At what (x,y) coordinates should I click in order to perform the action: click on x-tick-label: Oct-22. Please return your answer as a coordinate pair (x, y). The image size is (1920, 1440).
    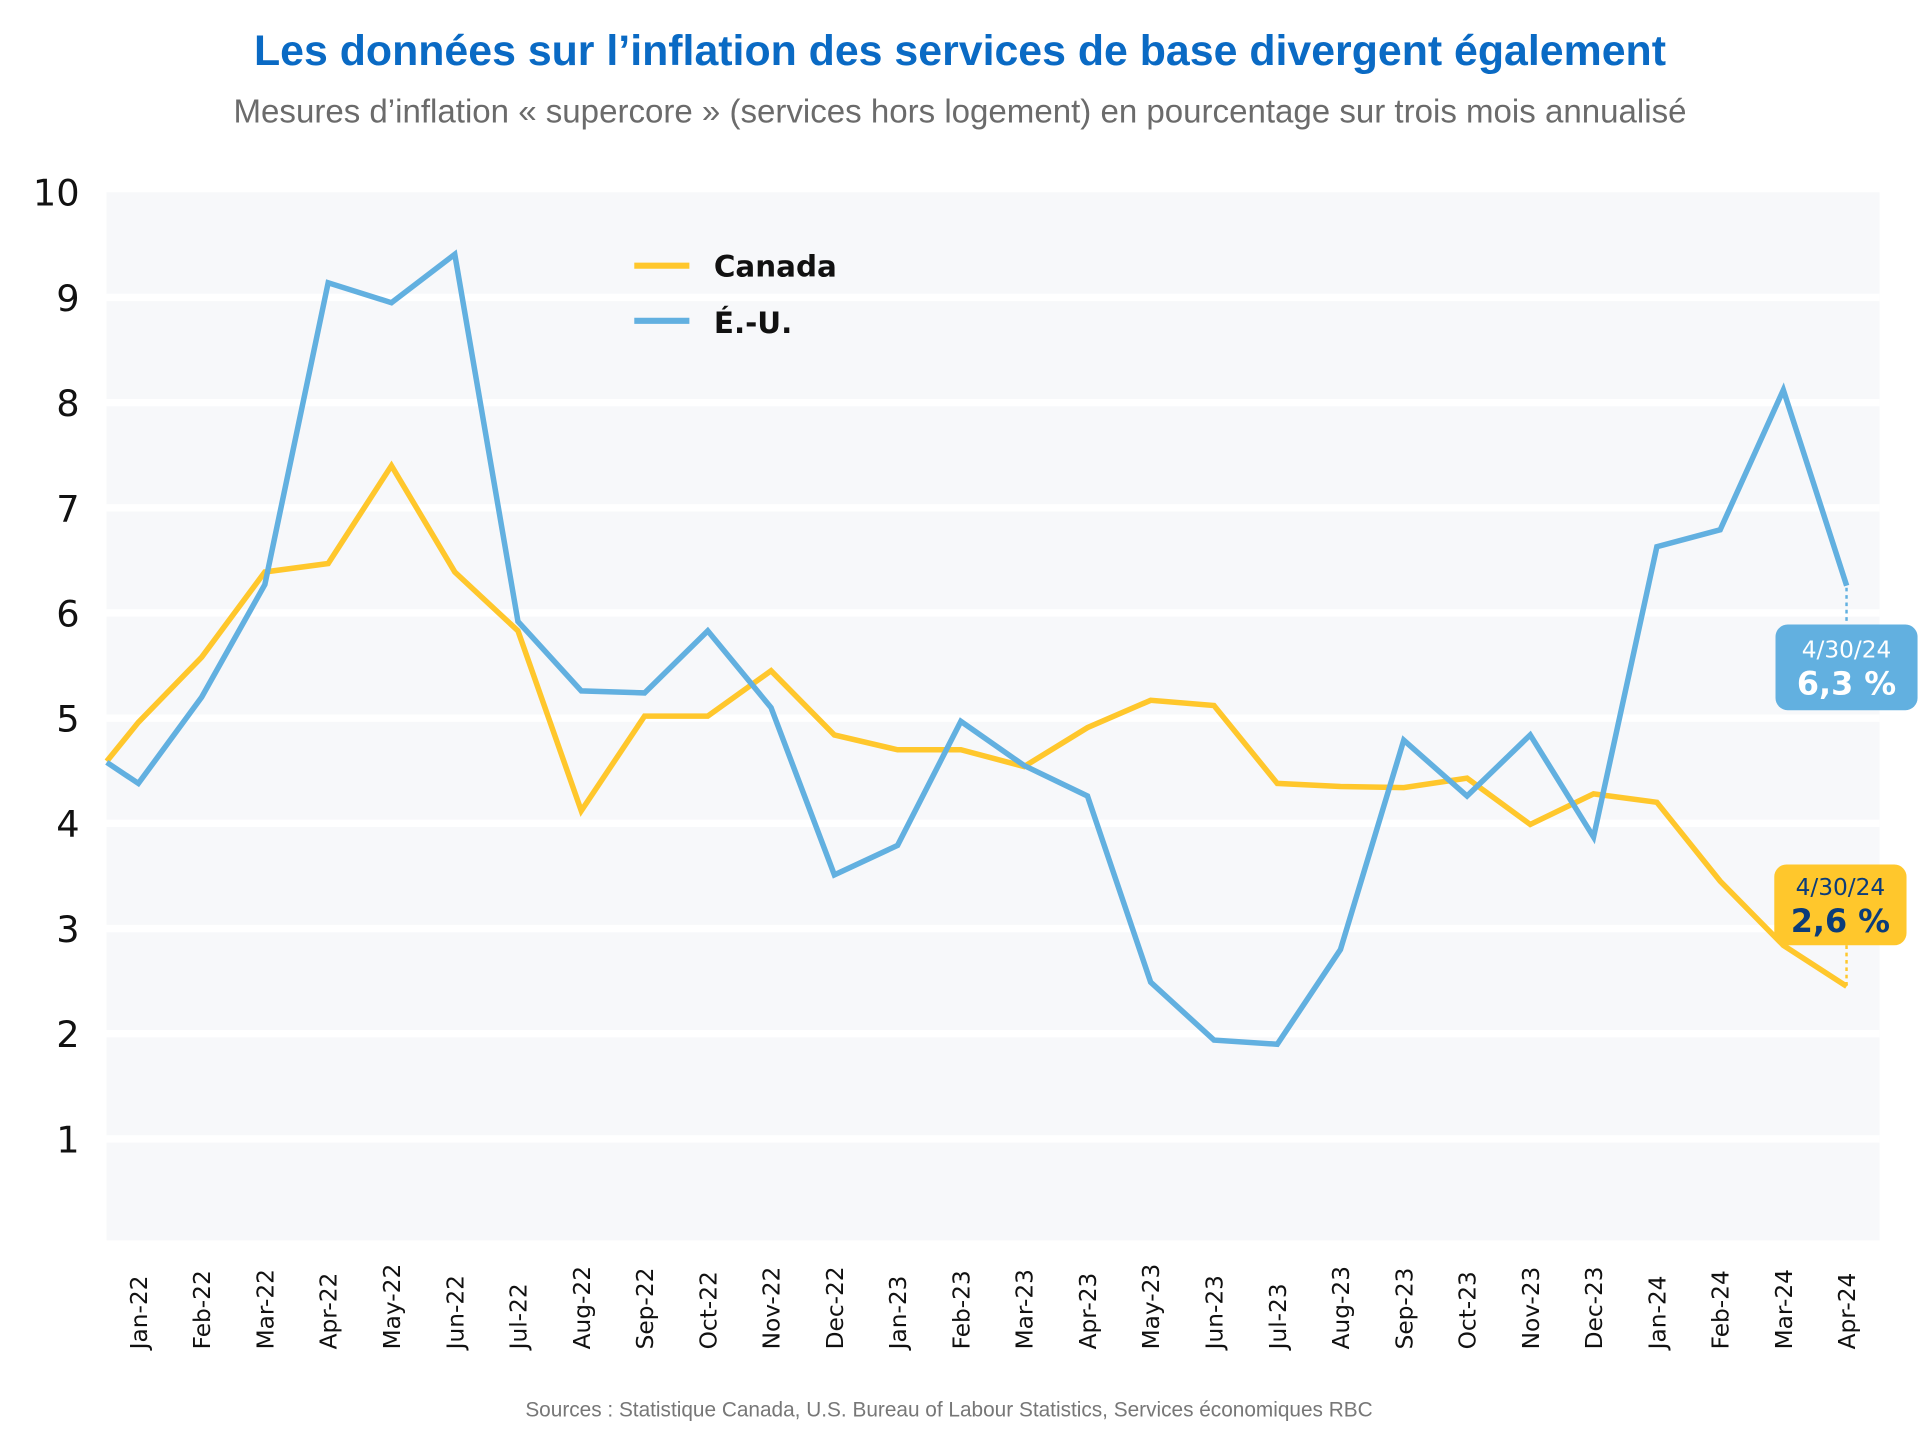
    Looking at the image, I should click on (708, 1310).